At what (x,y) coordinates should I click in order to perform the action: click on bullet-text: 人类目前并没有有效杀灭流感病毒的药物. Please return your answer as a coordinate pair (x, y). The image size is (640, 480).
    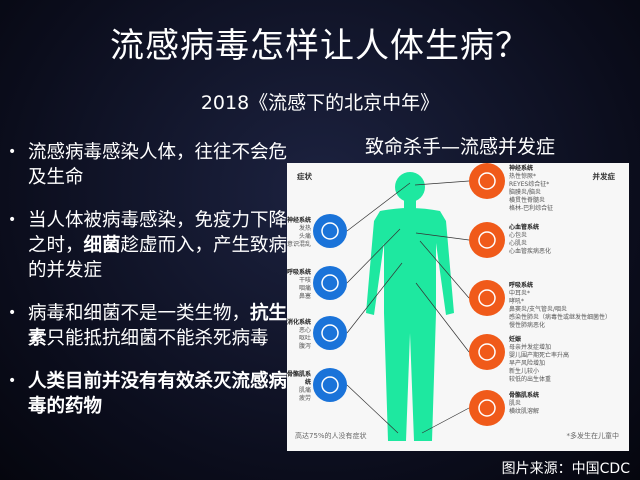
    Looking at the image, I should click on (158, 394).